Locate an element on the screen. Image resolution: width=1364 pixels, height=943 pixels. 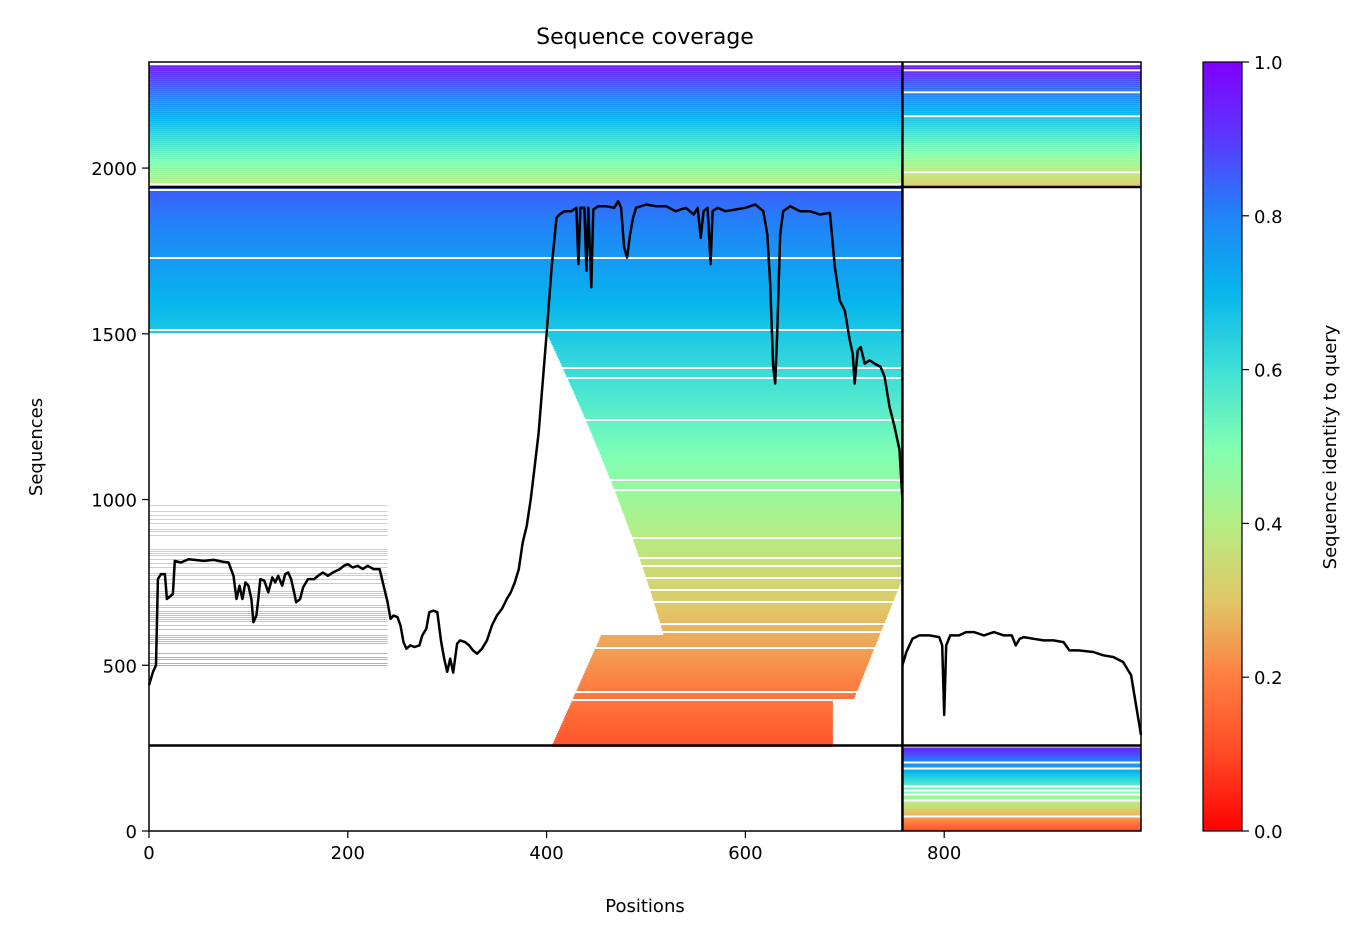
colorbar-tick-label: 1.0 is located at coordinates (1268, 63).